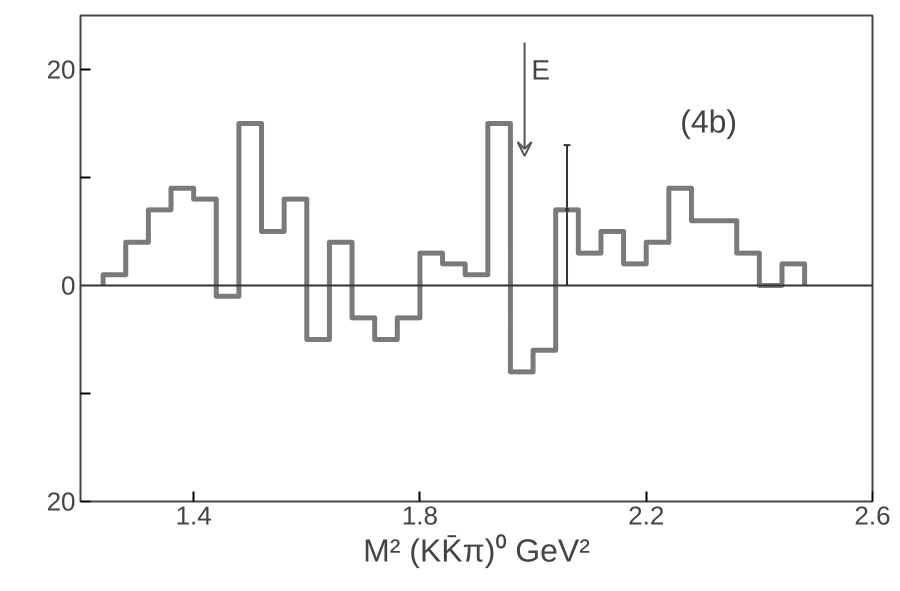 This screenshot has height=591, width=900. Describe the element at coordinates (194, 515) in the screenshot. I see `x-tick-label: 1.4` at that location.